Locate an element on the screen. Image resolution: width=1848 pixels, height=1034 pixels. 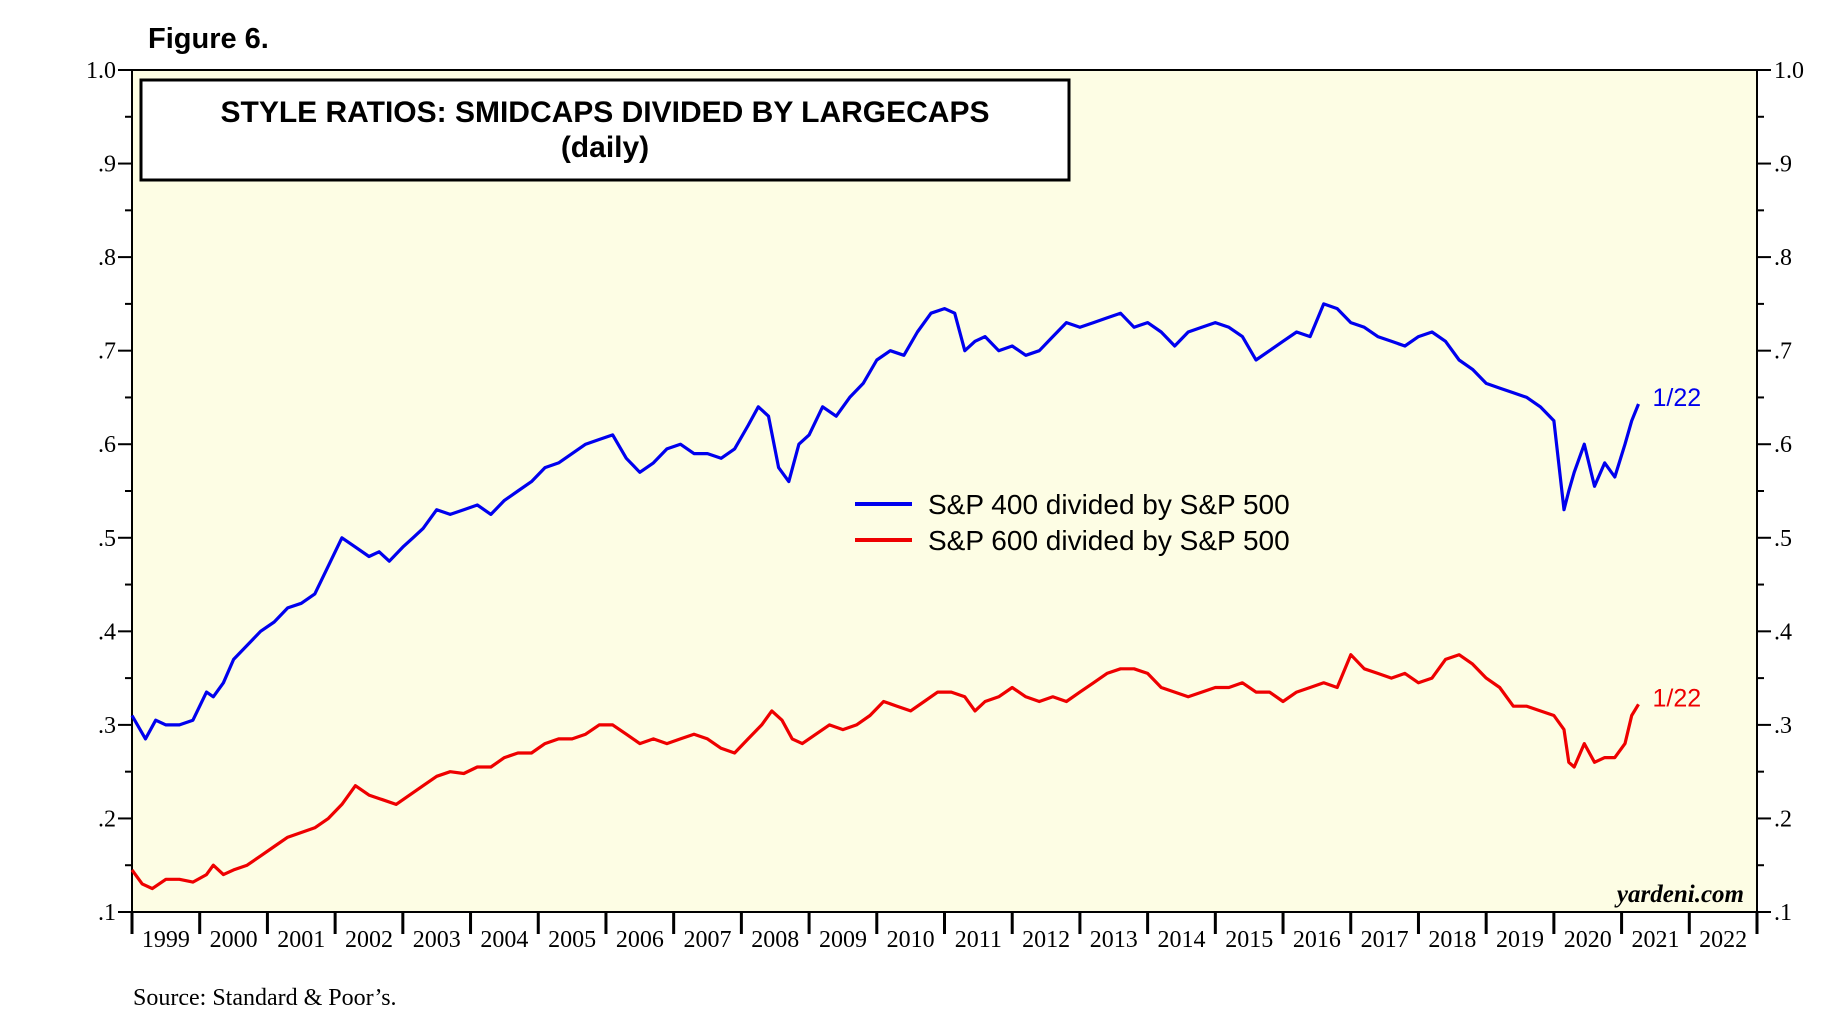
y-tick-label-right: .7 is located at coordinates (1783, 352).